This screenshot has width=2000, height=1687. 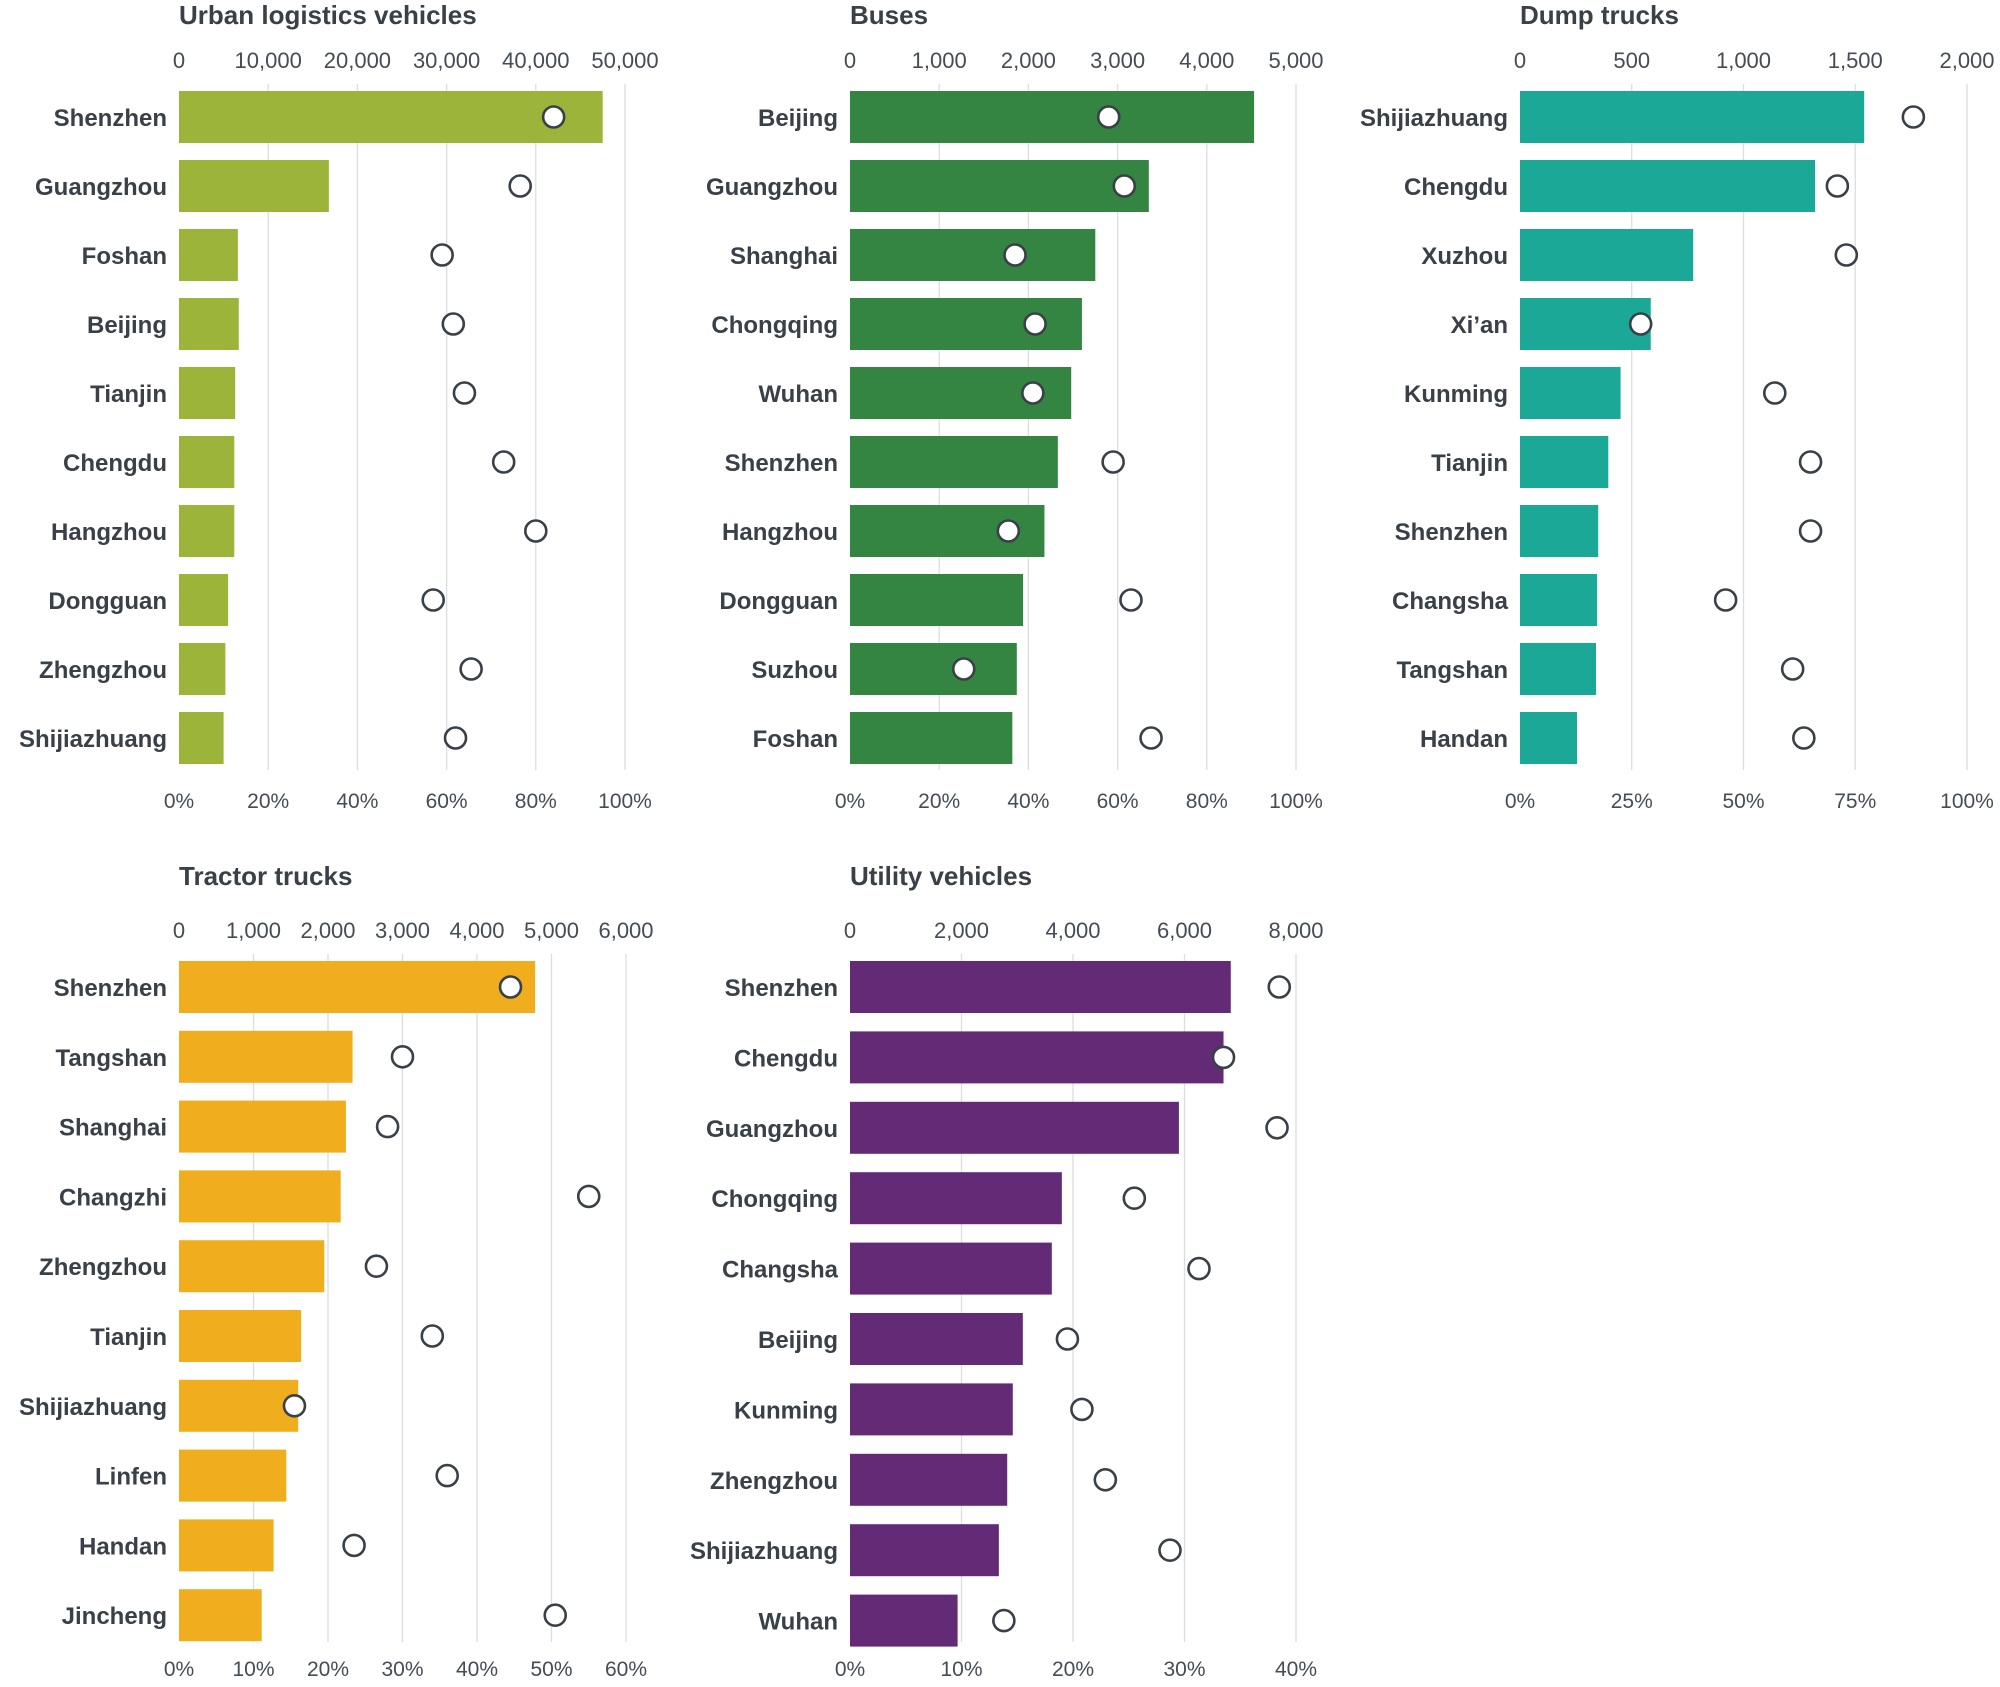 What do you see at coordinates (447, 801) in the screenshot?
I see `bottom-axis-tick-label: 60%` at bounding box center [447, 801].